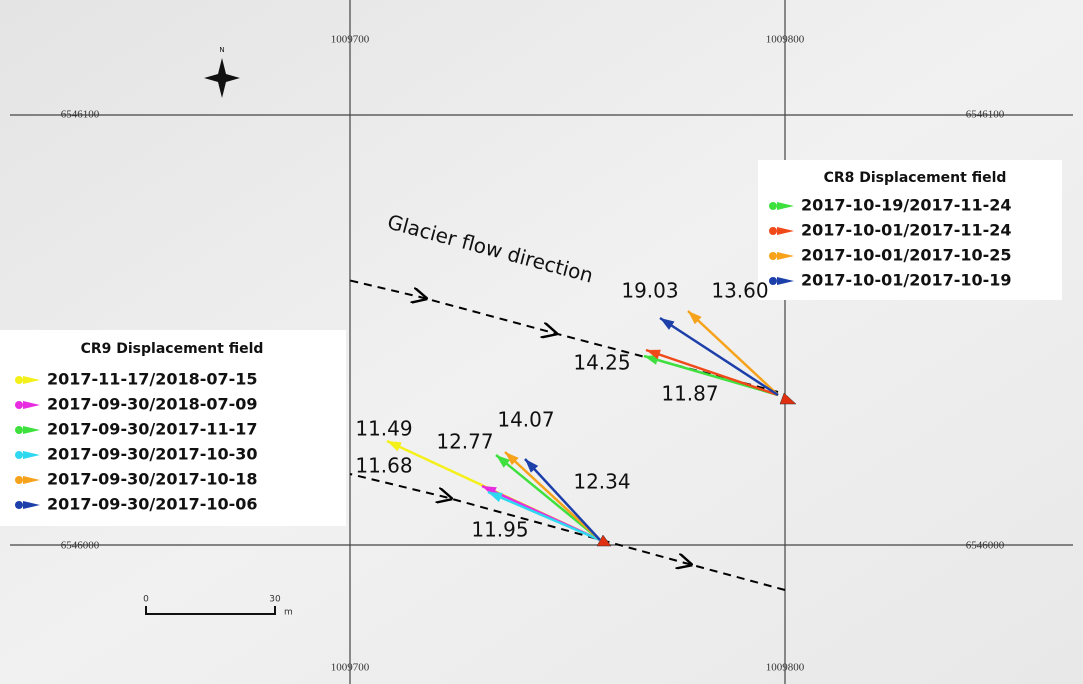 Image resolution: width=1083 pixels, height=684 pixels. Describe the element at coordinates (172, 349) in the screenshot. I see `legend-title: CR9 Displacement field` at that location.